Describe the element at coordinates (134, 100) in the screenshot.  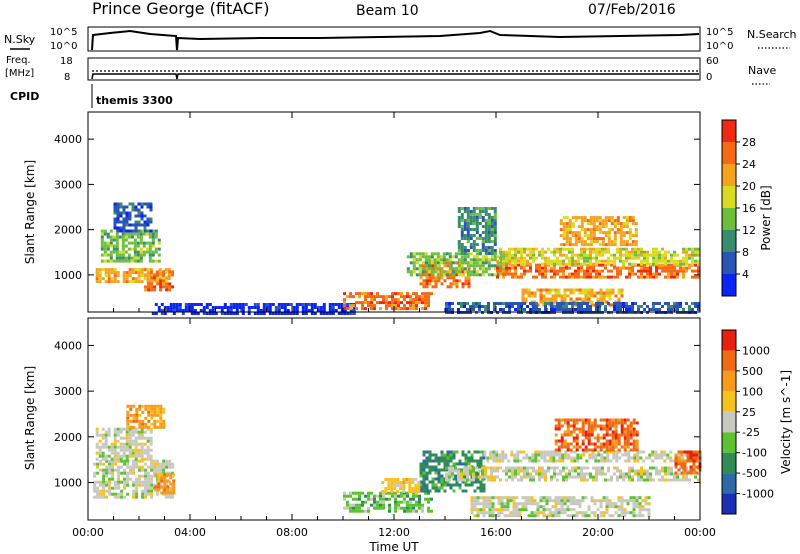
I see `cpid-value: themis 3300` at that location.